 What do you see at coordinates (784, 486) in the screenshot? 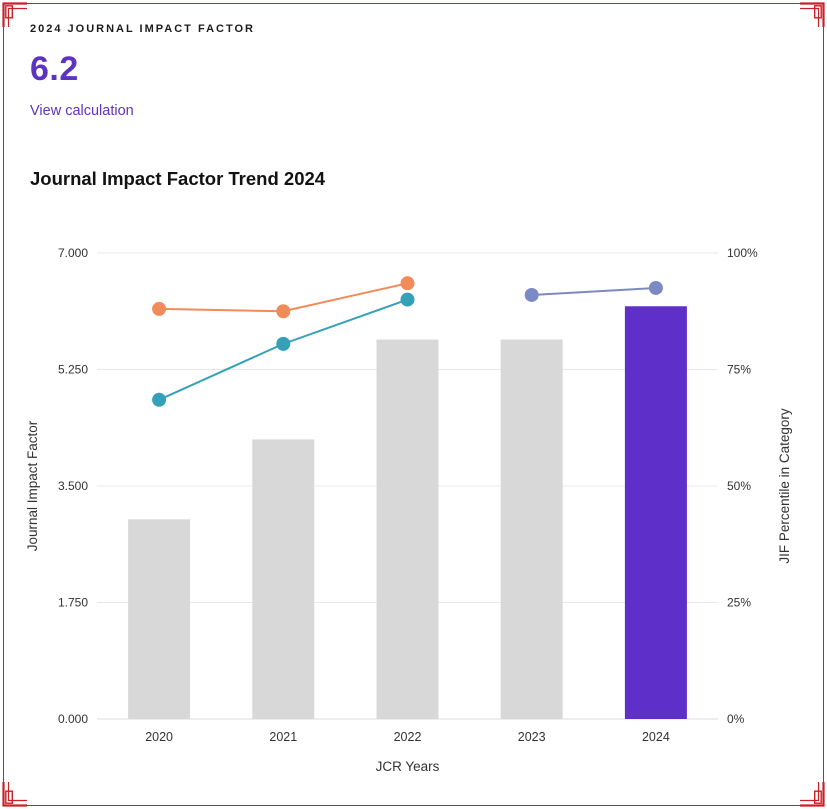
I see `y-right-axis-title: JIF Percentile in Category` at bounding box center [784, 486].